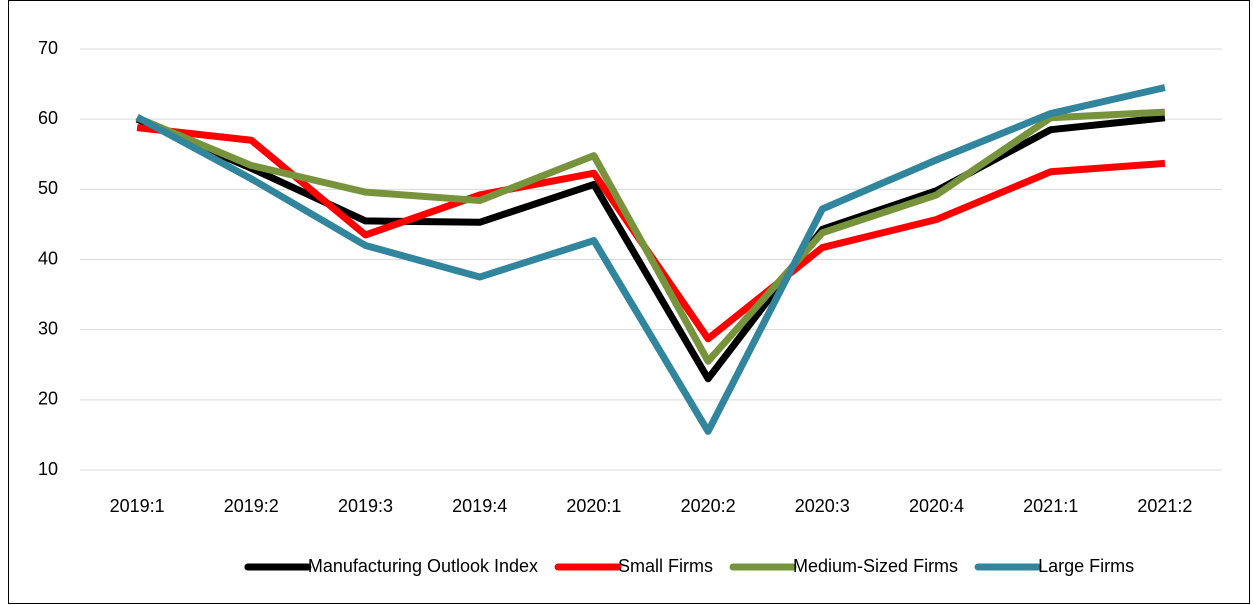  Describe the element at coordinates (365, 506) in the screenshot. I see `x-tick-label: 2019:3` at that location.